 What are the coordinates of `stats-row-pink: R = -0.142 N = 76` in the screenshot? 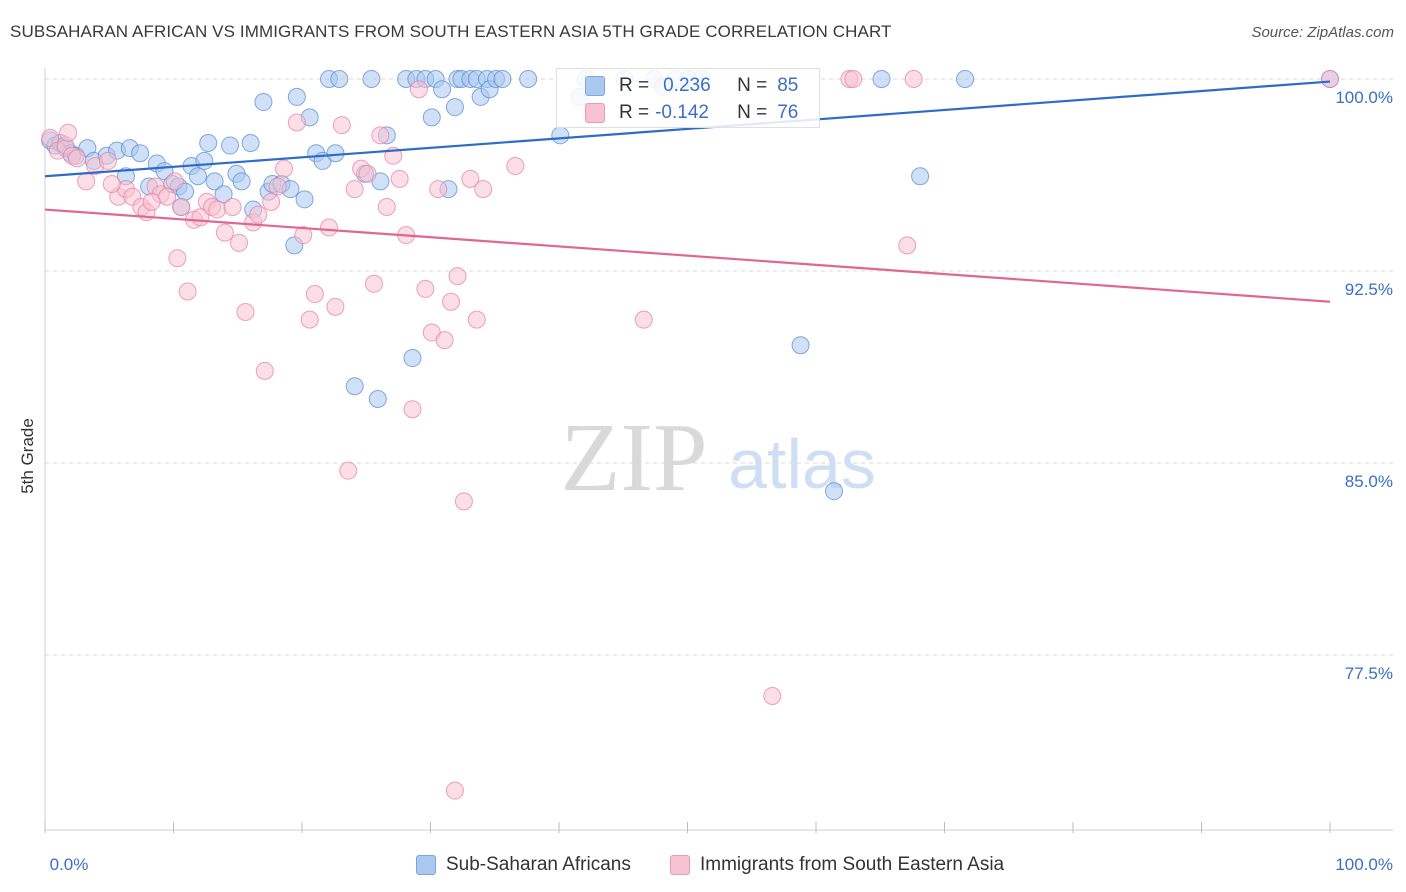 It's located at (677, 113).